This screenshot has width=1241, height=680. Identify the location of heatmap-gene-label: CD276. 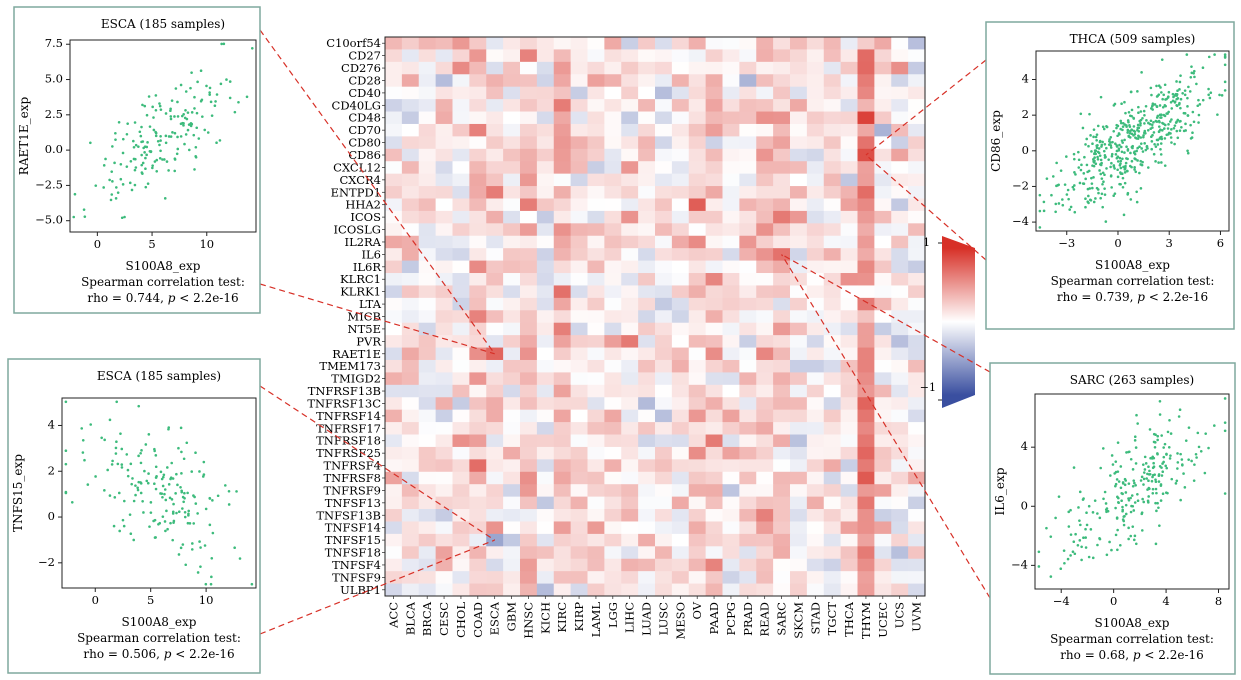
(361, 68).